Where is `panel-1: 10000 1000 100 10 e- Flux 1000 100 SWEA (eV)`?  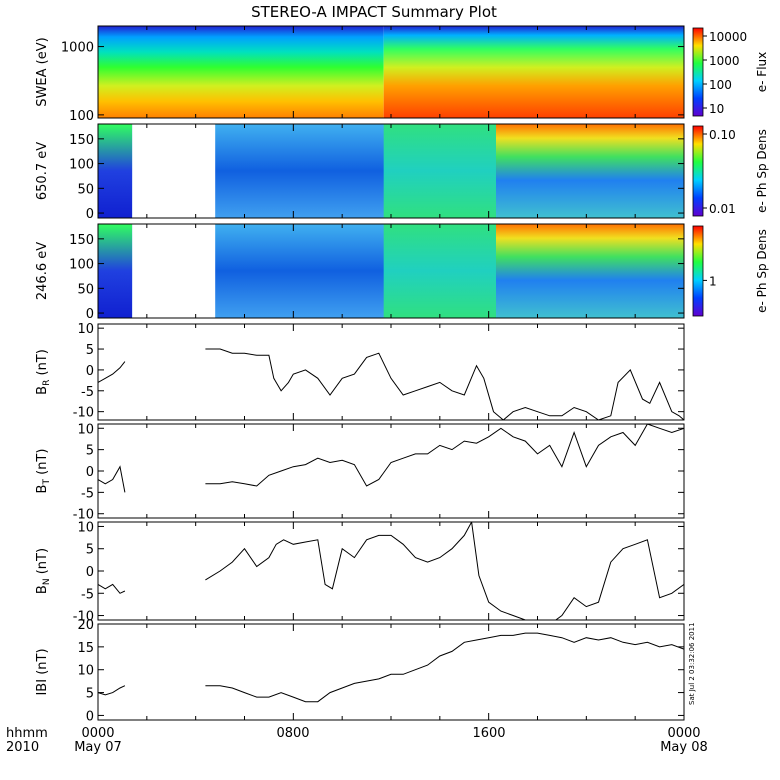
panel-1: 10000 1000 100 10 e- Flux 1000 100 SWEA (eV) is located at coordinates (402, 74).